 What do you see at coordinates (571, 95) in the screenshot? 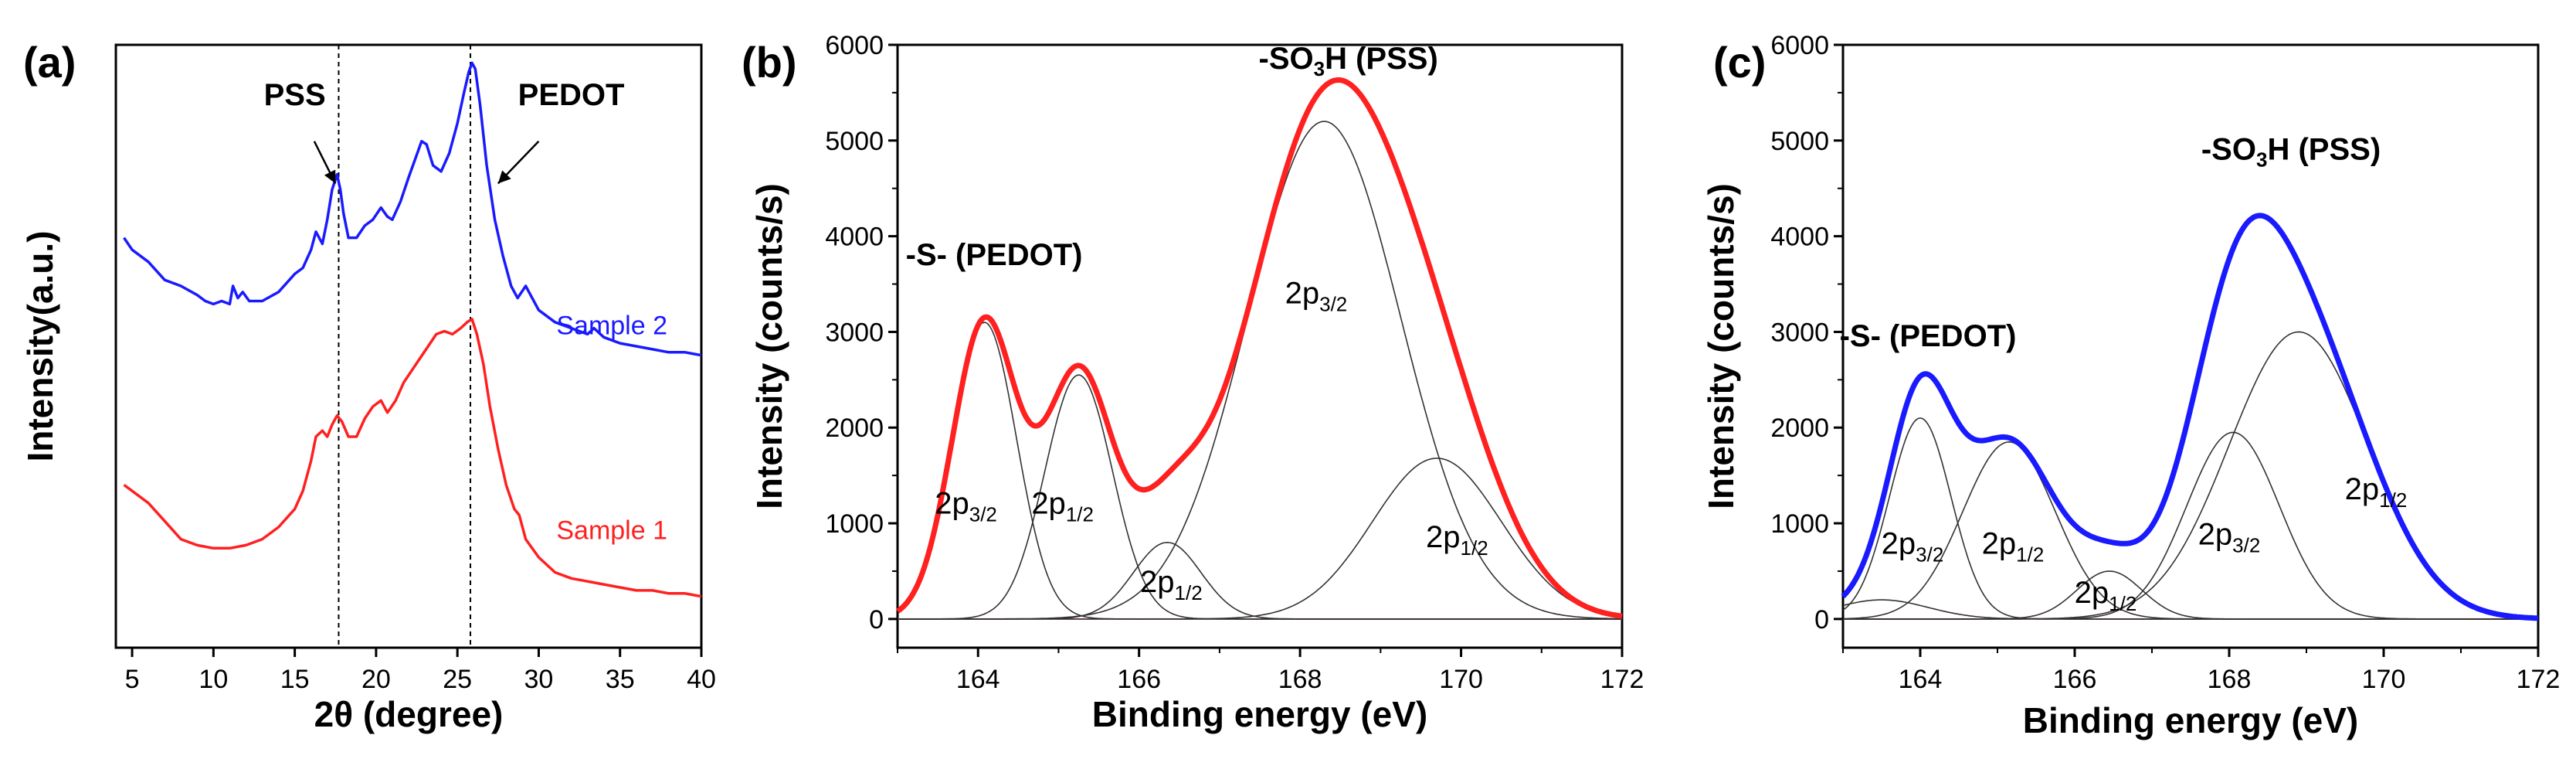
I see `annotation-pedot: PEDOT` at bounding box center [571, 95].